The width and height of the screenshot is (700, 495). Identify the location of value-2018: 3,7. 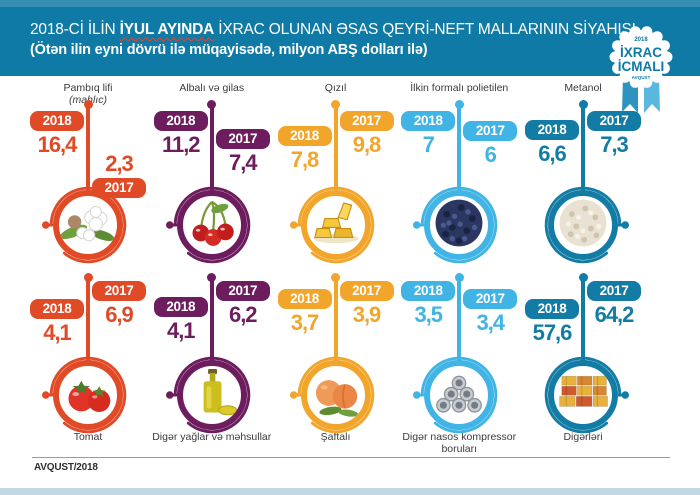
(305, 322).